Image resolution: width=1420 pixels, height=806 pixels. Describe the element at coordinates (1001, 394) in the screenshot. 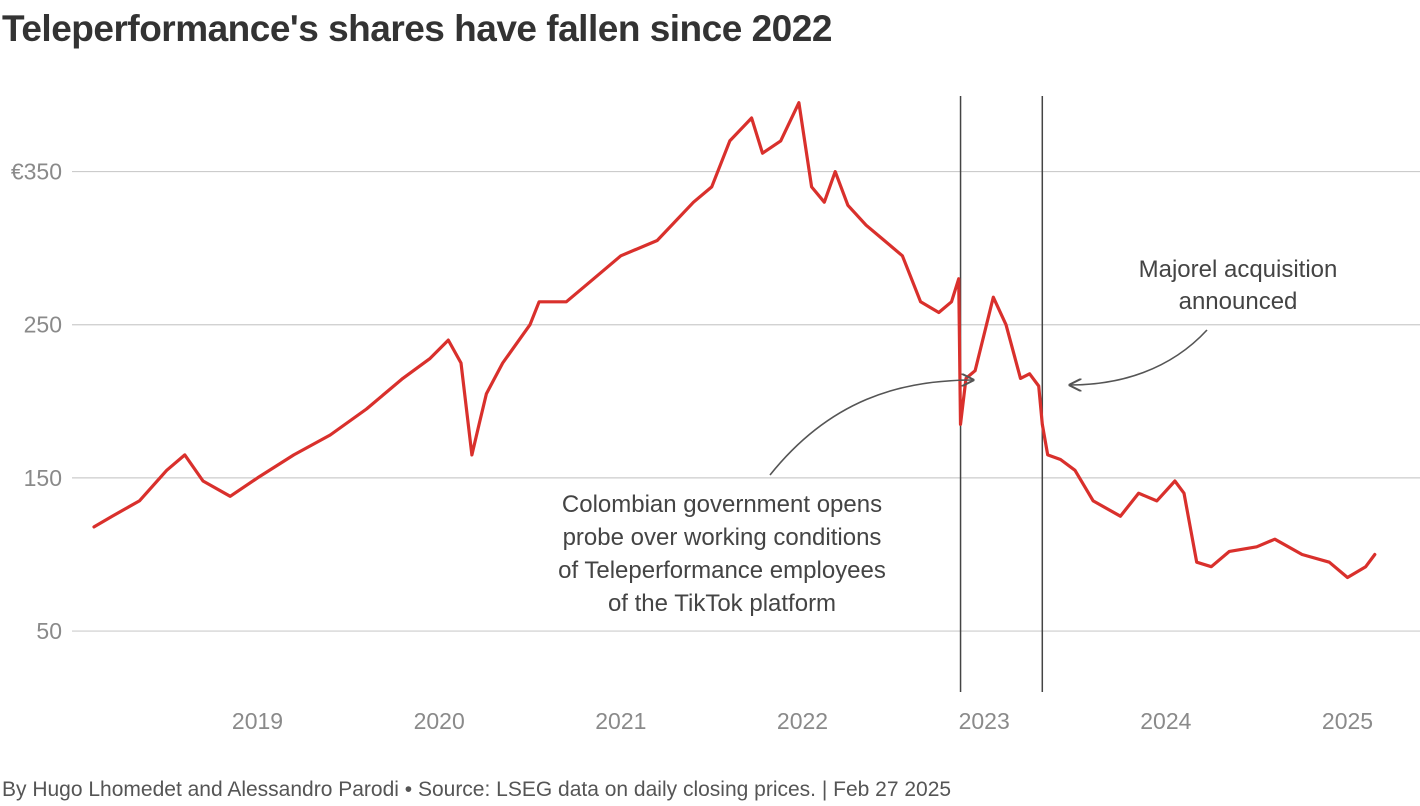

I see `event-markers` at that location.